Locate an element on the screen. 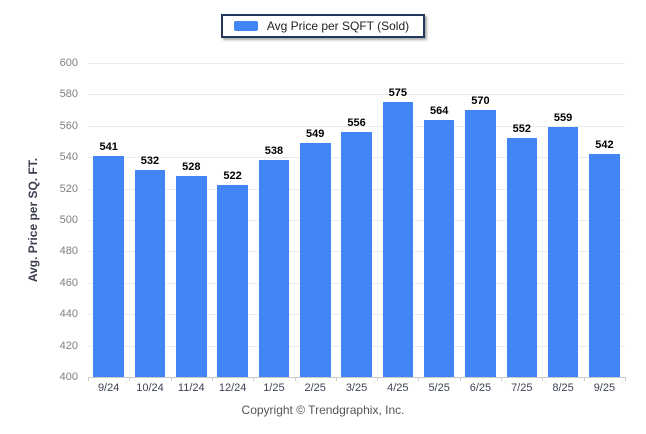 Image resolution: width=646 pixels, height=434 pixels. bar-value-label: 538 is located at coordinates (274, 151).